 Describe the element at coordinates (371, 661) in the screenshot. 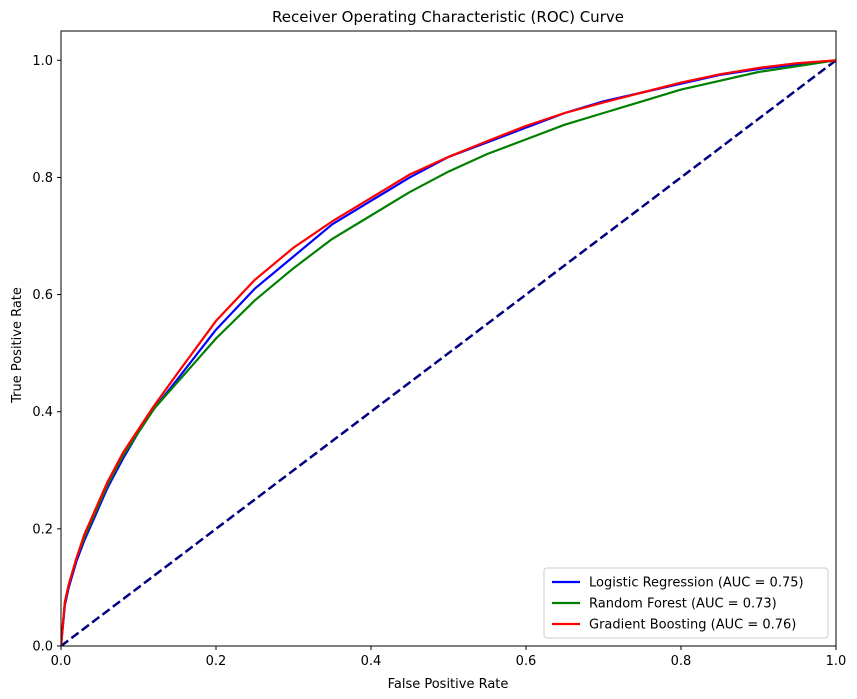

I see `x-tick-label: 0.4` at that location.